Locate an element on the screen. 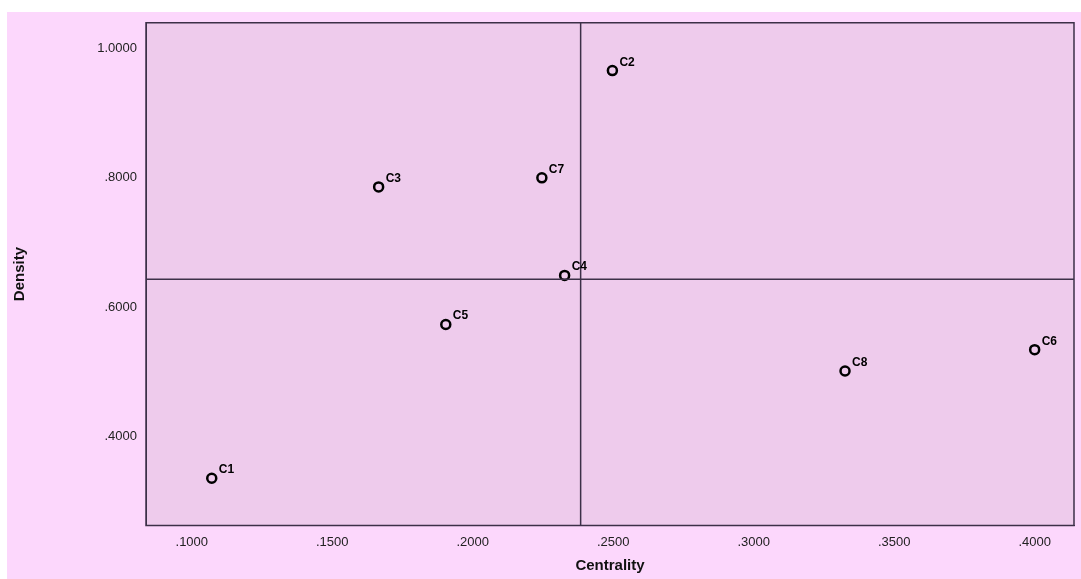  x-tick-label: .4000 is located at coordinates (1034, 541).